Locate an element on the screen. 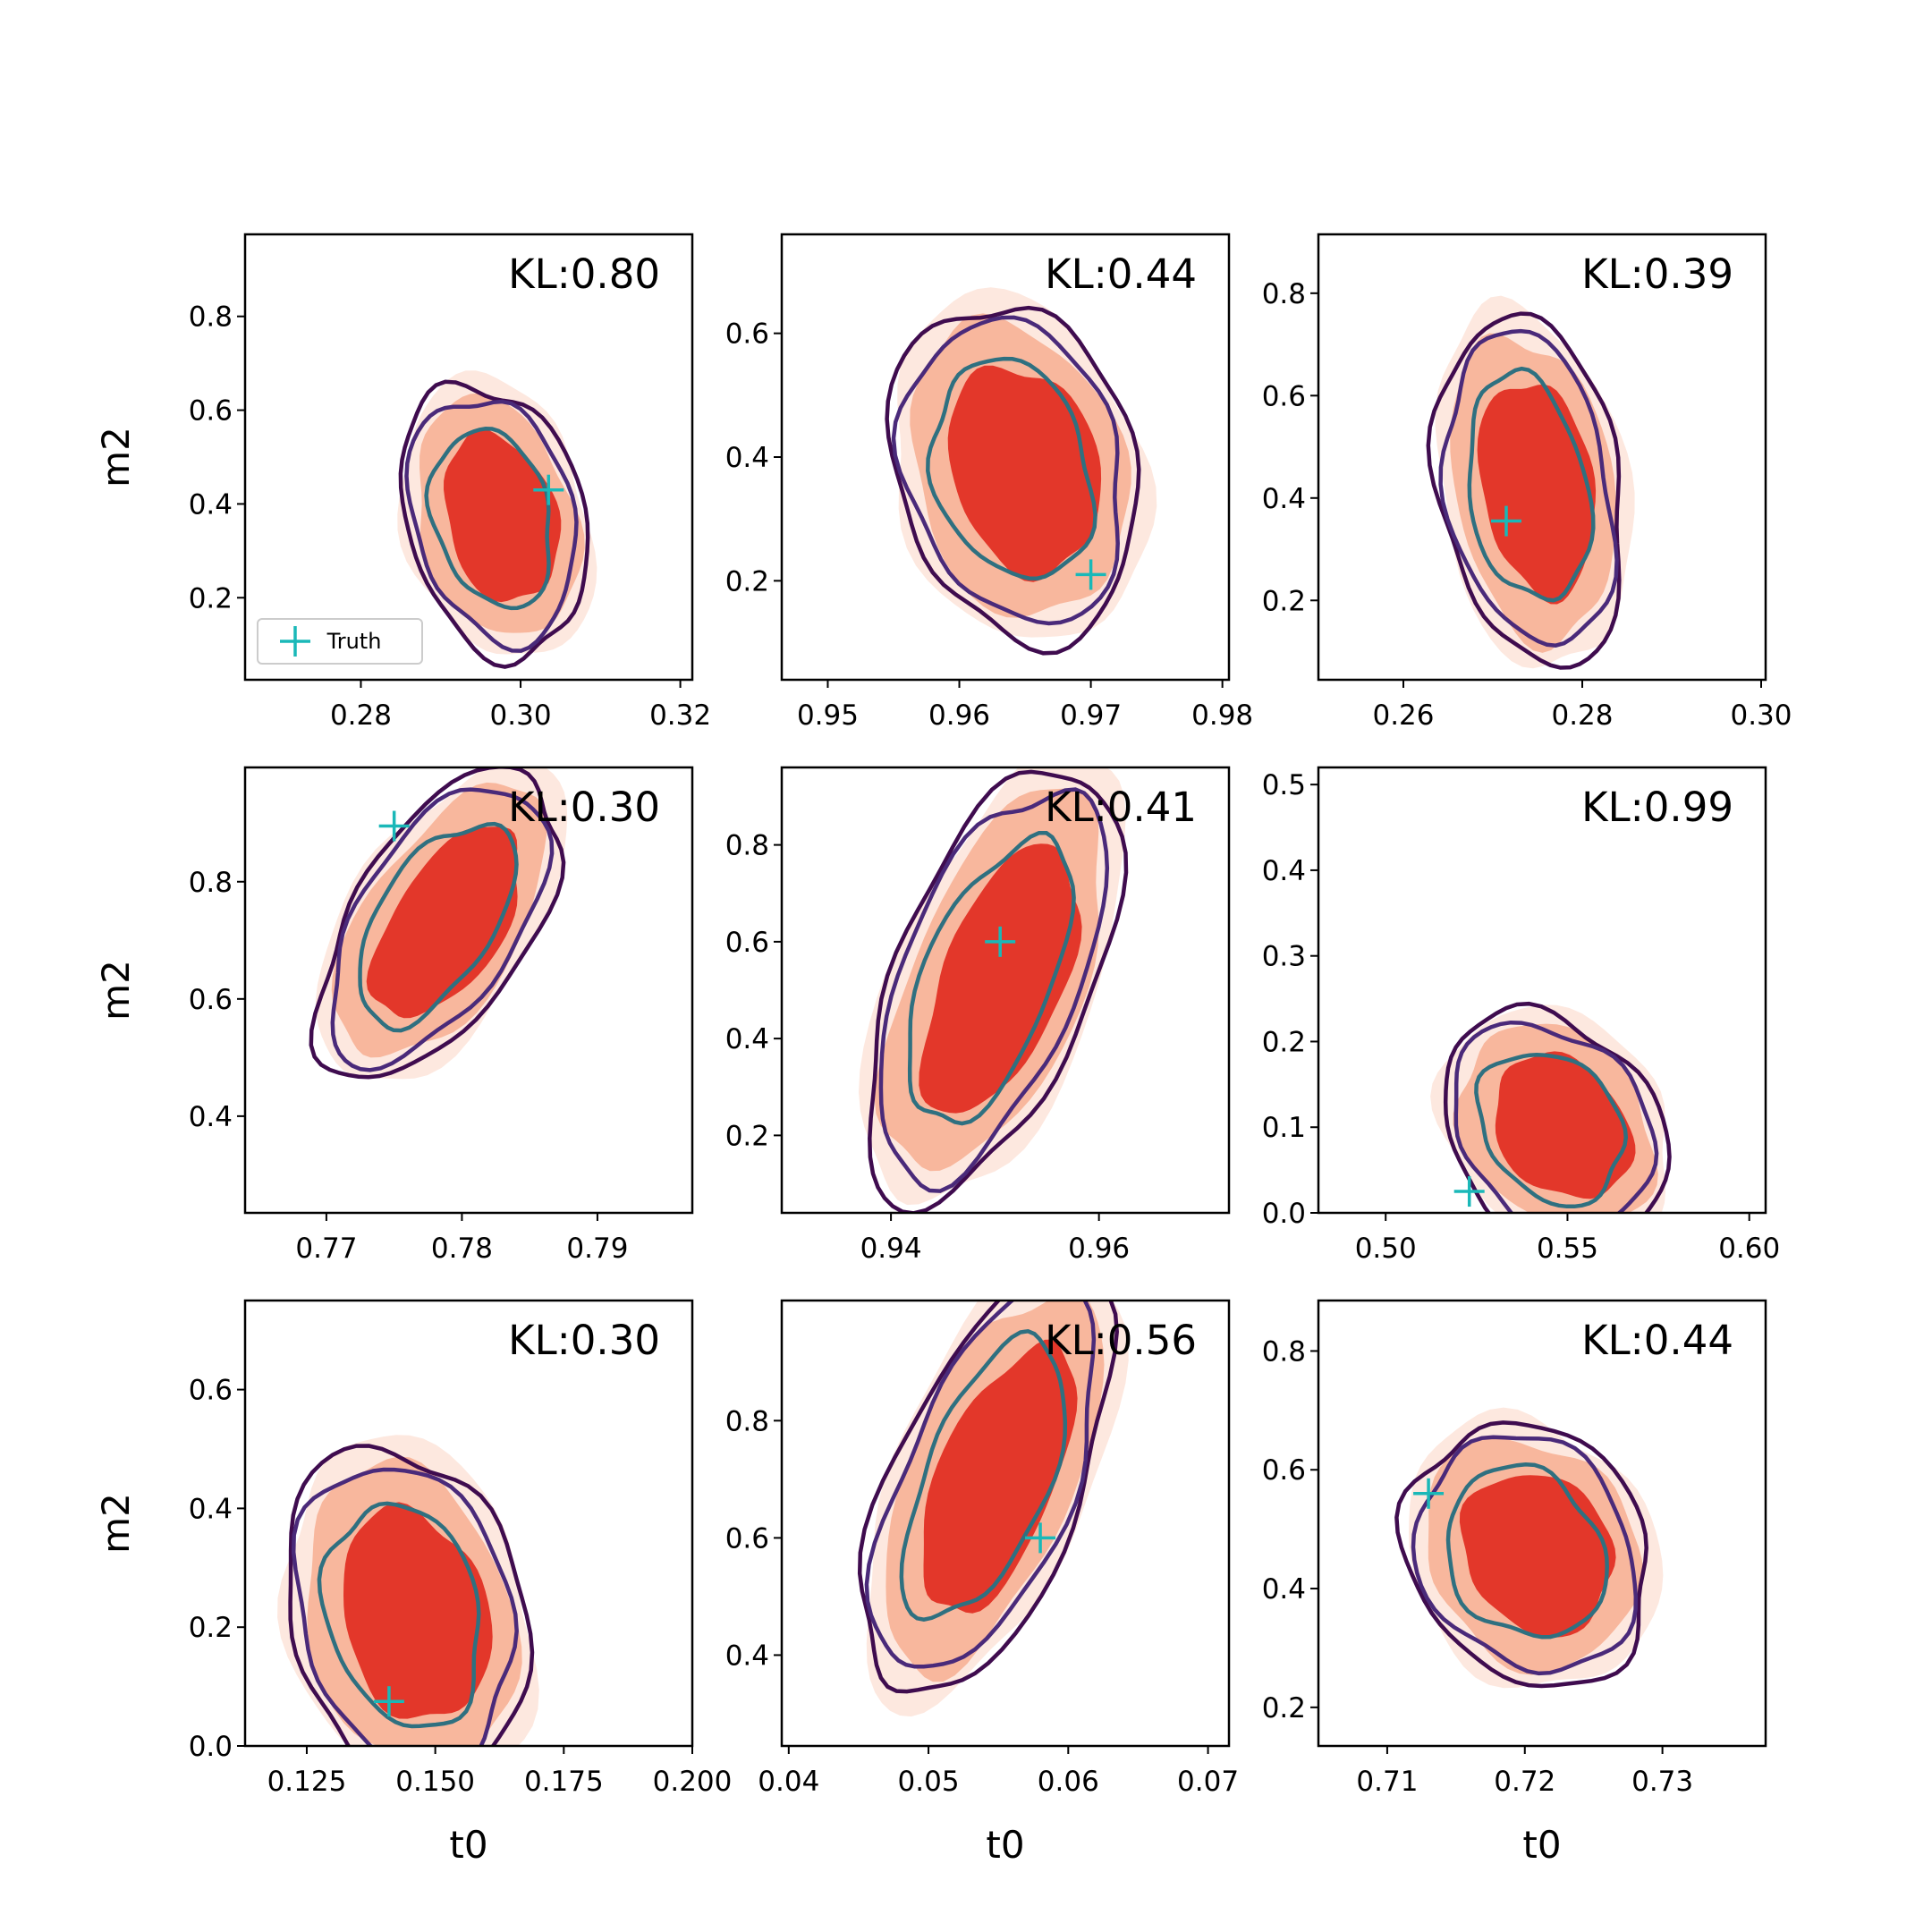 This screenshot has width=1932, height=1932. kl-annotation: KL:0.56 is located at coordinates (1121, 1340).